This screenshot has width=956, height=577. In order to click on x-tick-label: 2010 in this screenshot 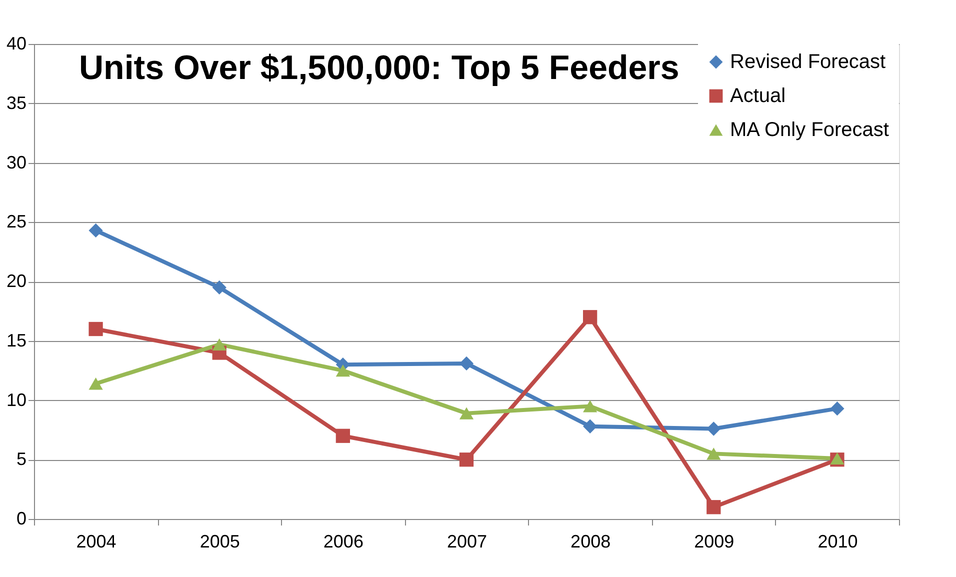, I will do `click(838, 542)`.